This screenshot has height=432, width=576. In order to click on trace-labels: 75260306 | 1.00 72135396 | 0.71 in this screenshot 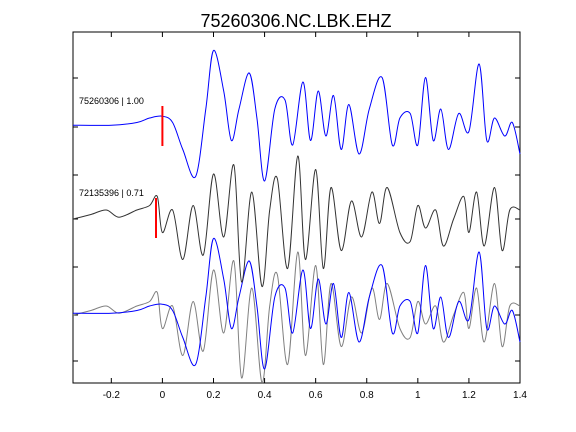, I will do `click(111, 147)`.